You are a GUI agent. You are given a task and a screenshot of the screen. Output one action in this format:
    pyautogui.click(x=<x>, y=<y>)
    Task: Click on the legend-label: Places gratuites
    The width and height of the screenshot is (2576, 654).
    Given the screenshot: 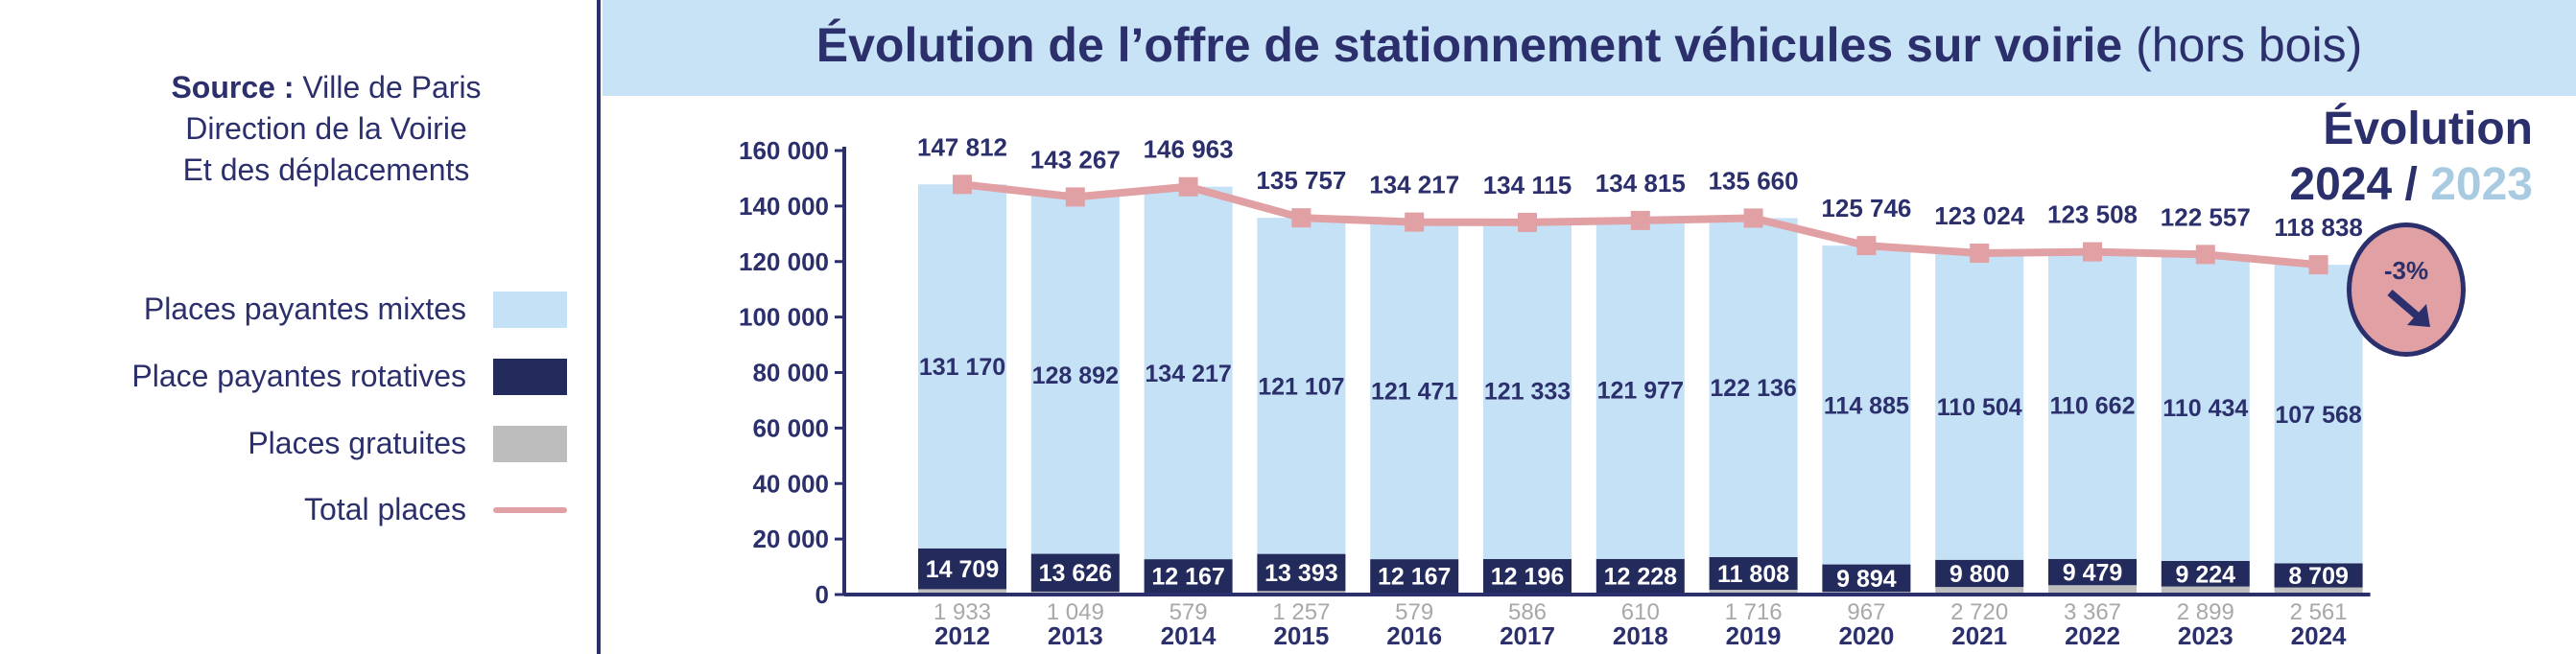 What is the action you would take?
    pyautogui.click(x=357, y=443)
    